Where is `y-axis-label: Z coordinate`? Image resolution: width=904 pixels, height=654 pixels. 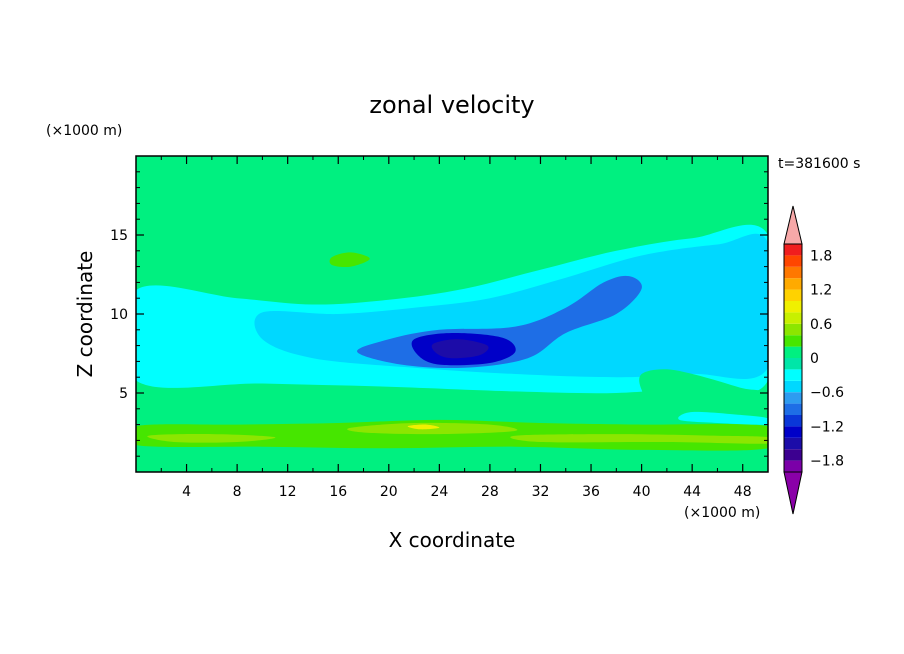
y-axis-label: Z coordinate is located at coordinates (85, 314).